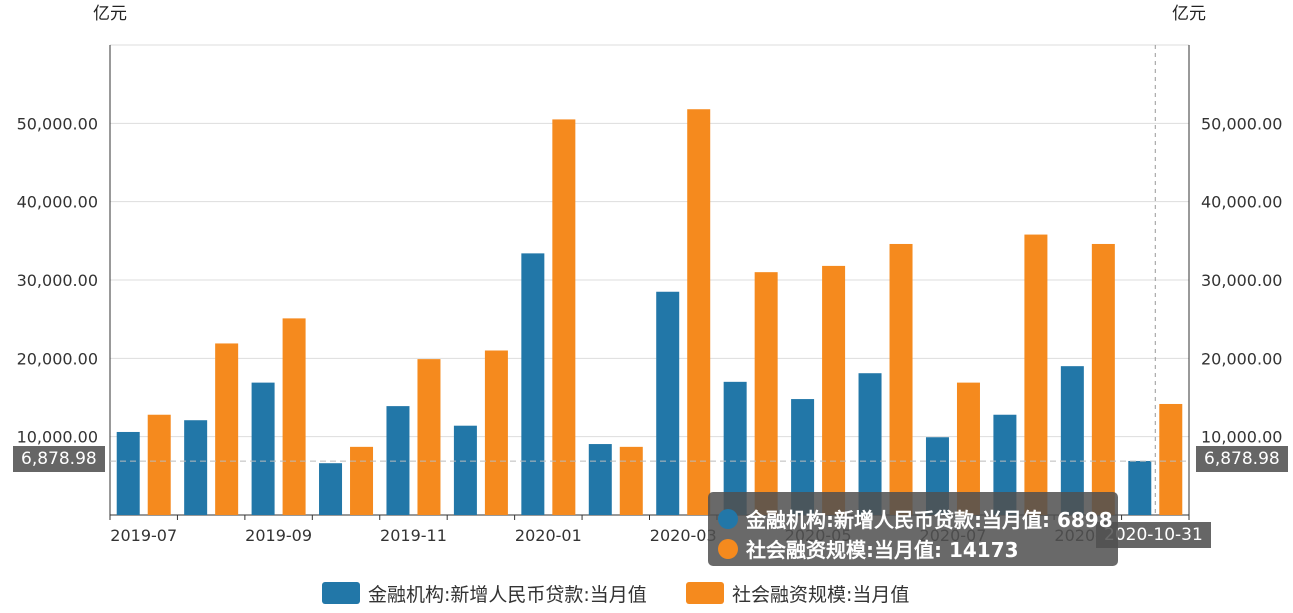 The image size is (1293, 613). Describe the element at coordinates (728, 548) in the screenshot. I see `tooltip-dot-social-financing` at that location.